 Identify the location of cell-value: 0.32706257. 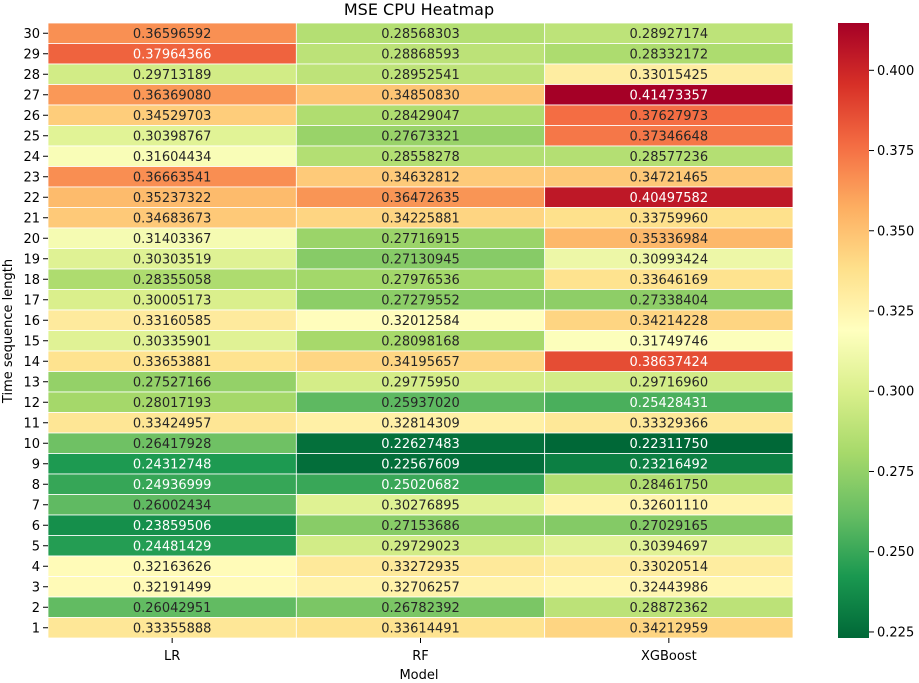
(420, 587).